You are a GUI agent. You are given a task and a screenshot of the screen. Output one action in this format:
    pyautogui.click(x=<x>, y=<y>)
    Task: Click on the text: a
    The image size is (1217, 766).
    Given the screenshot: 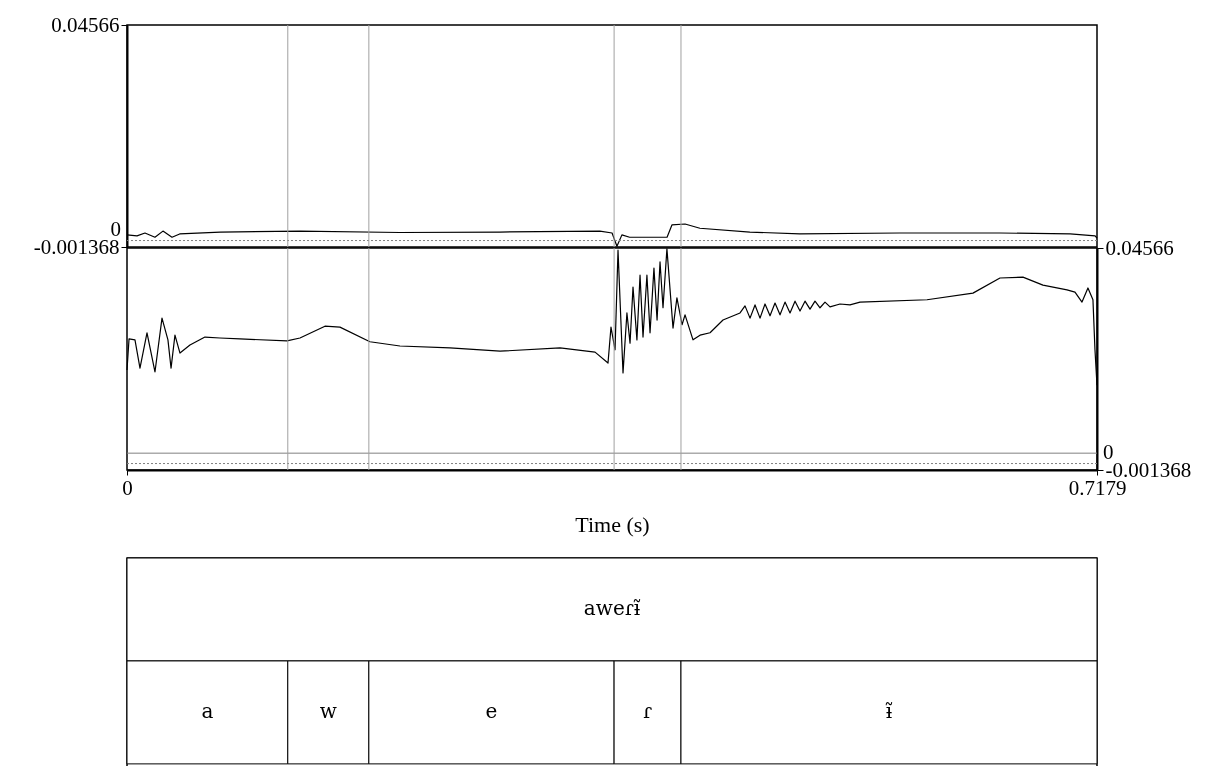 What is the action you would take?
    pyautogui.click(x=207, y=711)
    